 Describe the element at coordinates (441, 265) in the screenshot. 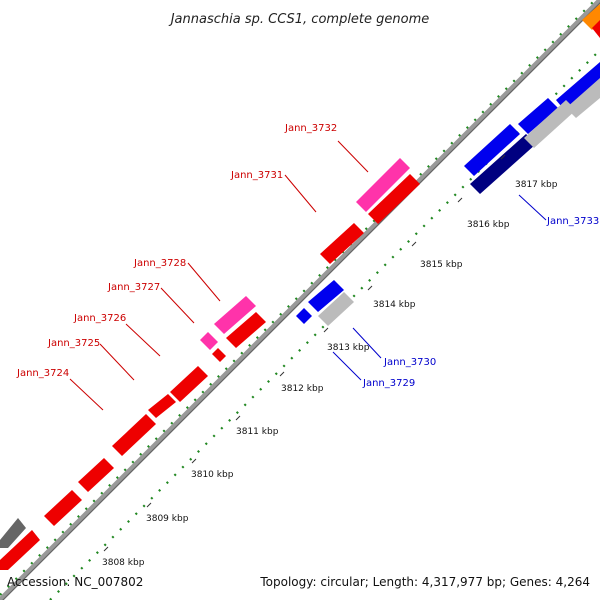

I see `tick-label-3815: 3815 kbp` at that location.